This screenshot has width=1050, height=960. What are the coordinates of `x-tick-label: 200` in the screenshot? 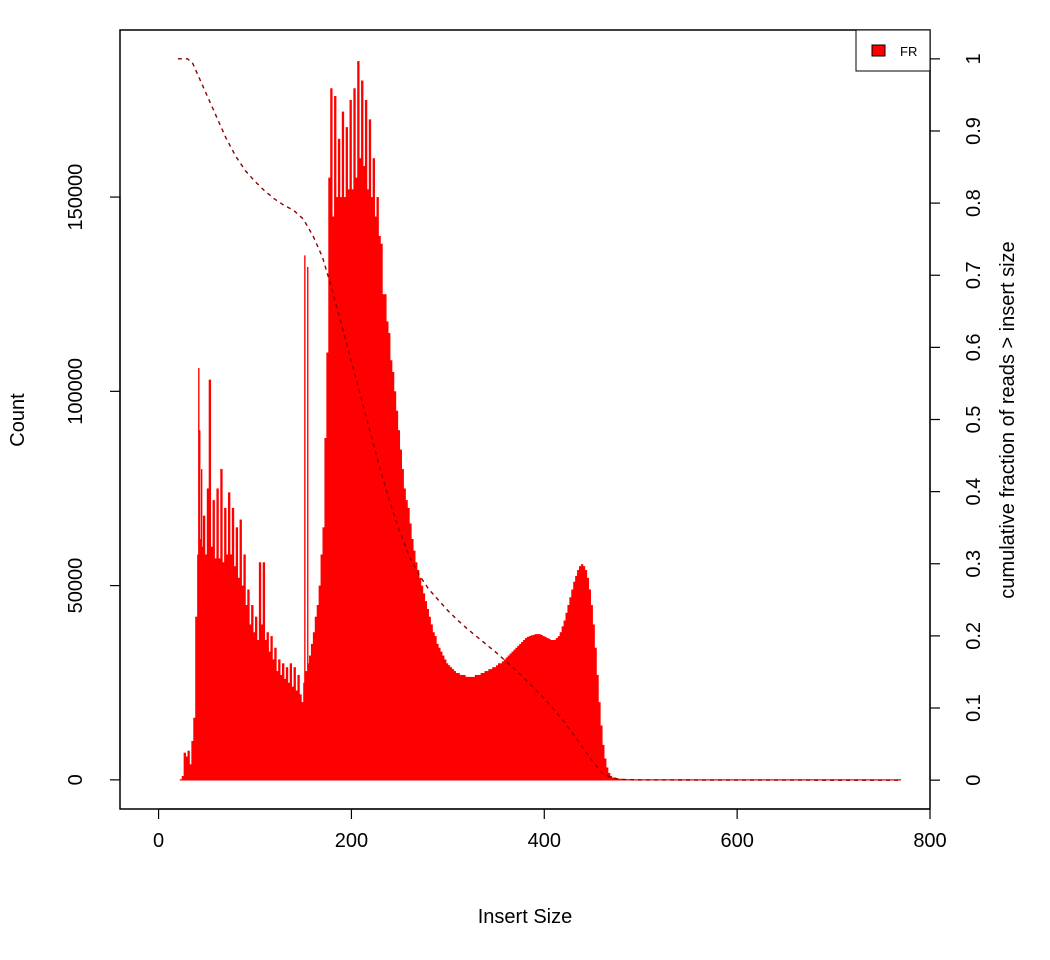 It's located at (351, 841).